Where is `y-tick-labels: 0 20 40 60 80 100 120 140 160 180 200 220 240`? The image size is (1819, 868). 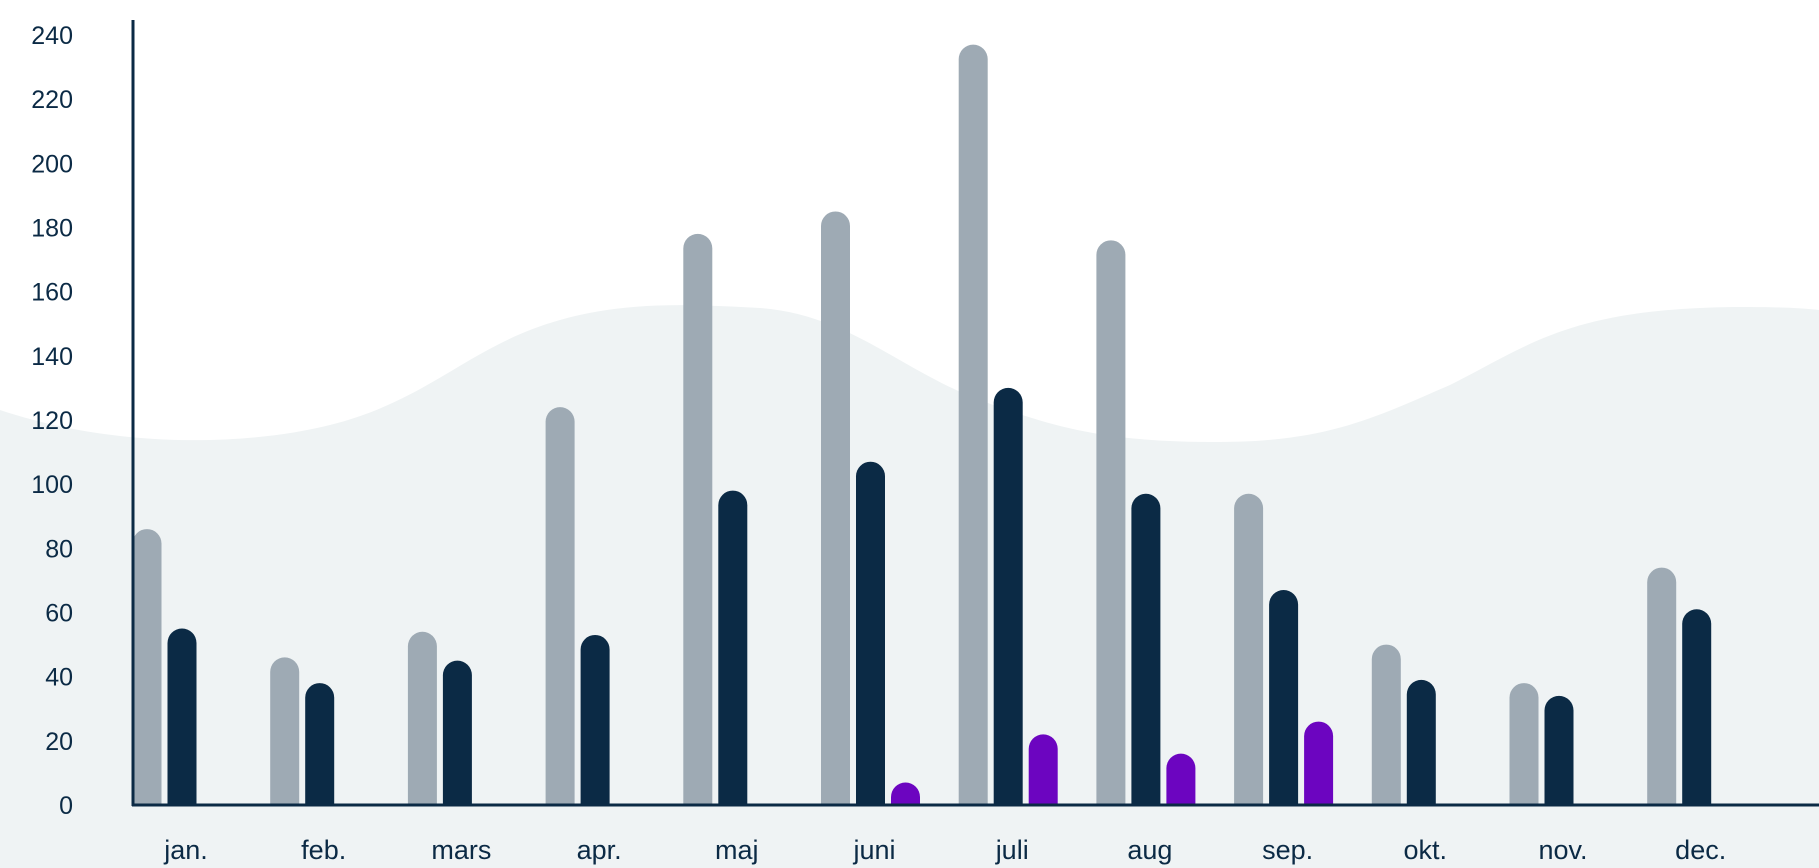
y-tick-labels: 0 20 40 60 80 100 120 140 160 180 200 220 240 is located at coordinates (52, 421).